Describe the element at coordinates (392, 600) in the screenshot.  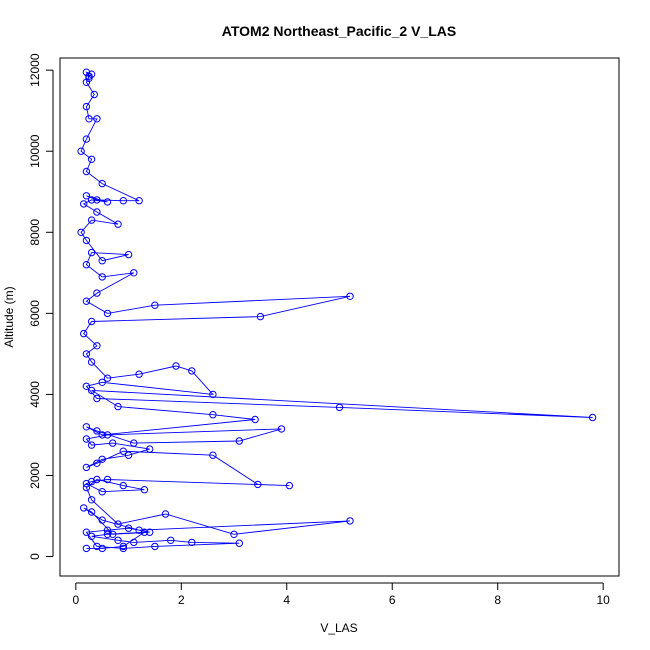
I see `x-tick-label: 6` at that location.